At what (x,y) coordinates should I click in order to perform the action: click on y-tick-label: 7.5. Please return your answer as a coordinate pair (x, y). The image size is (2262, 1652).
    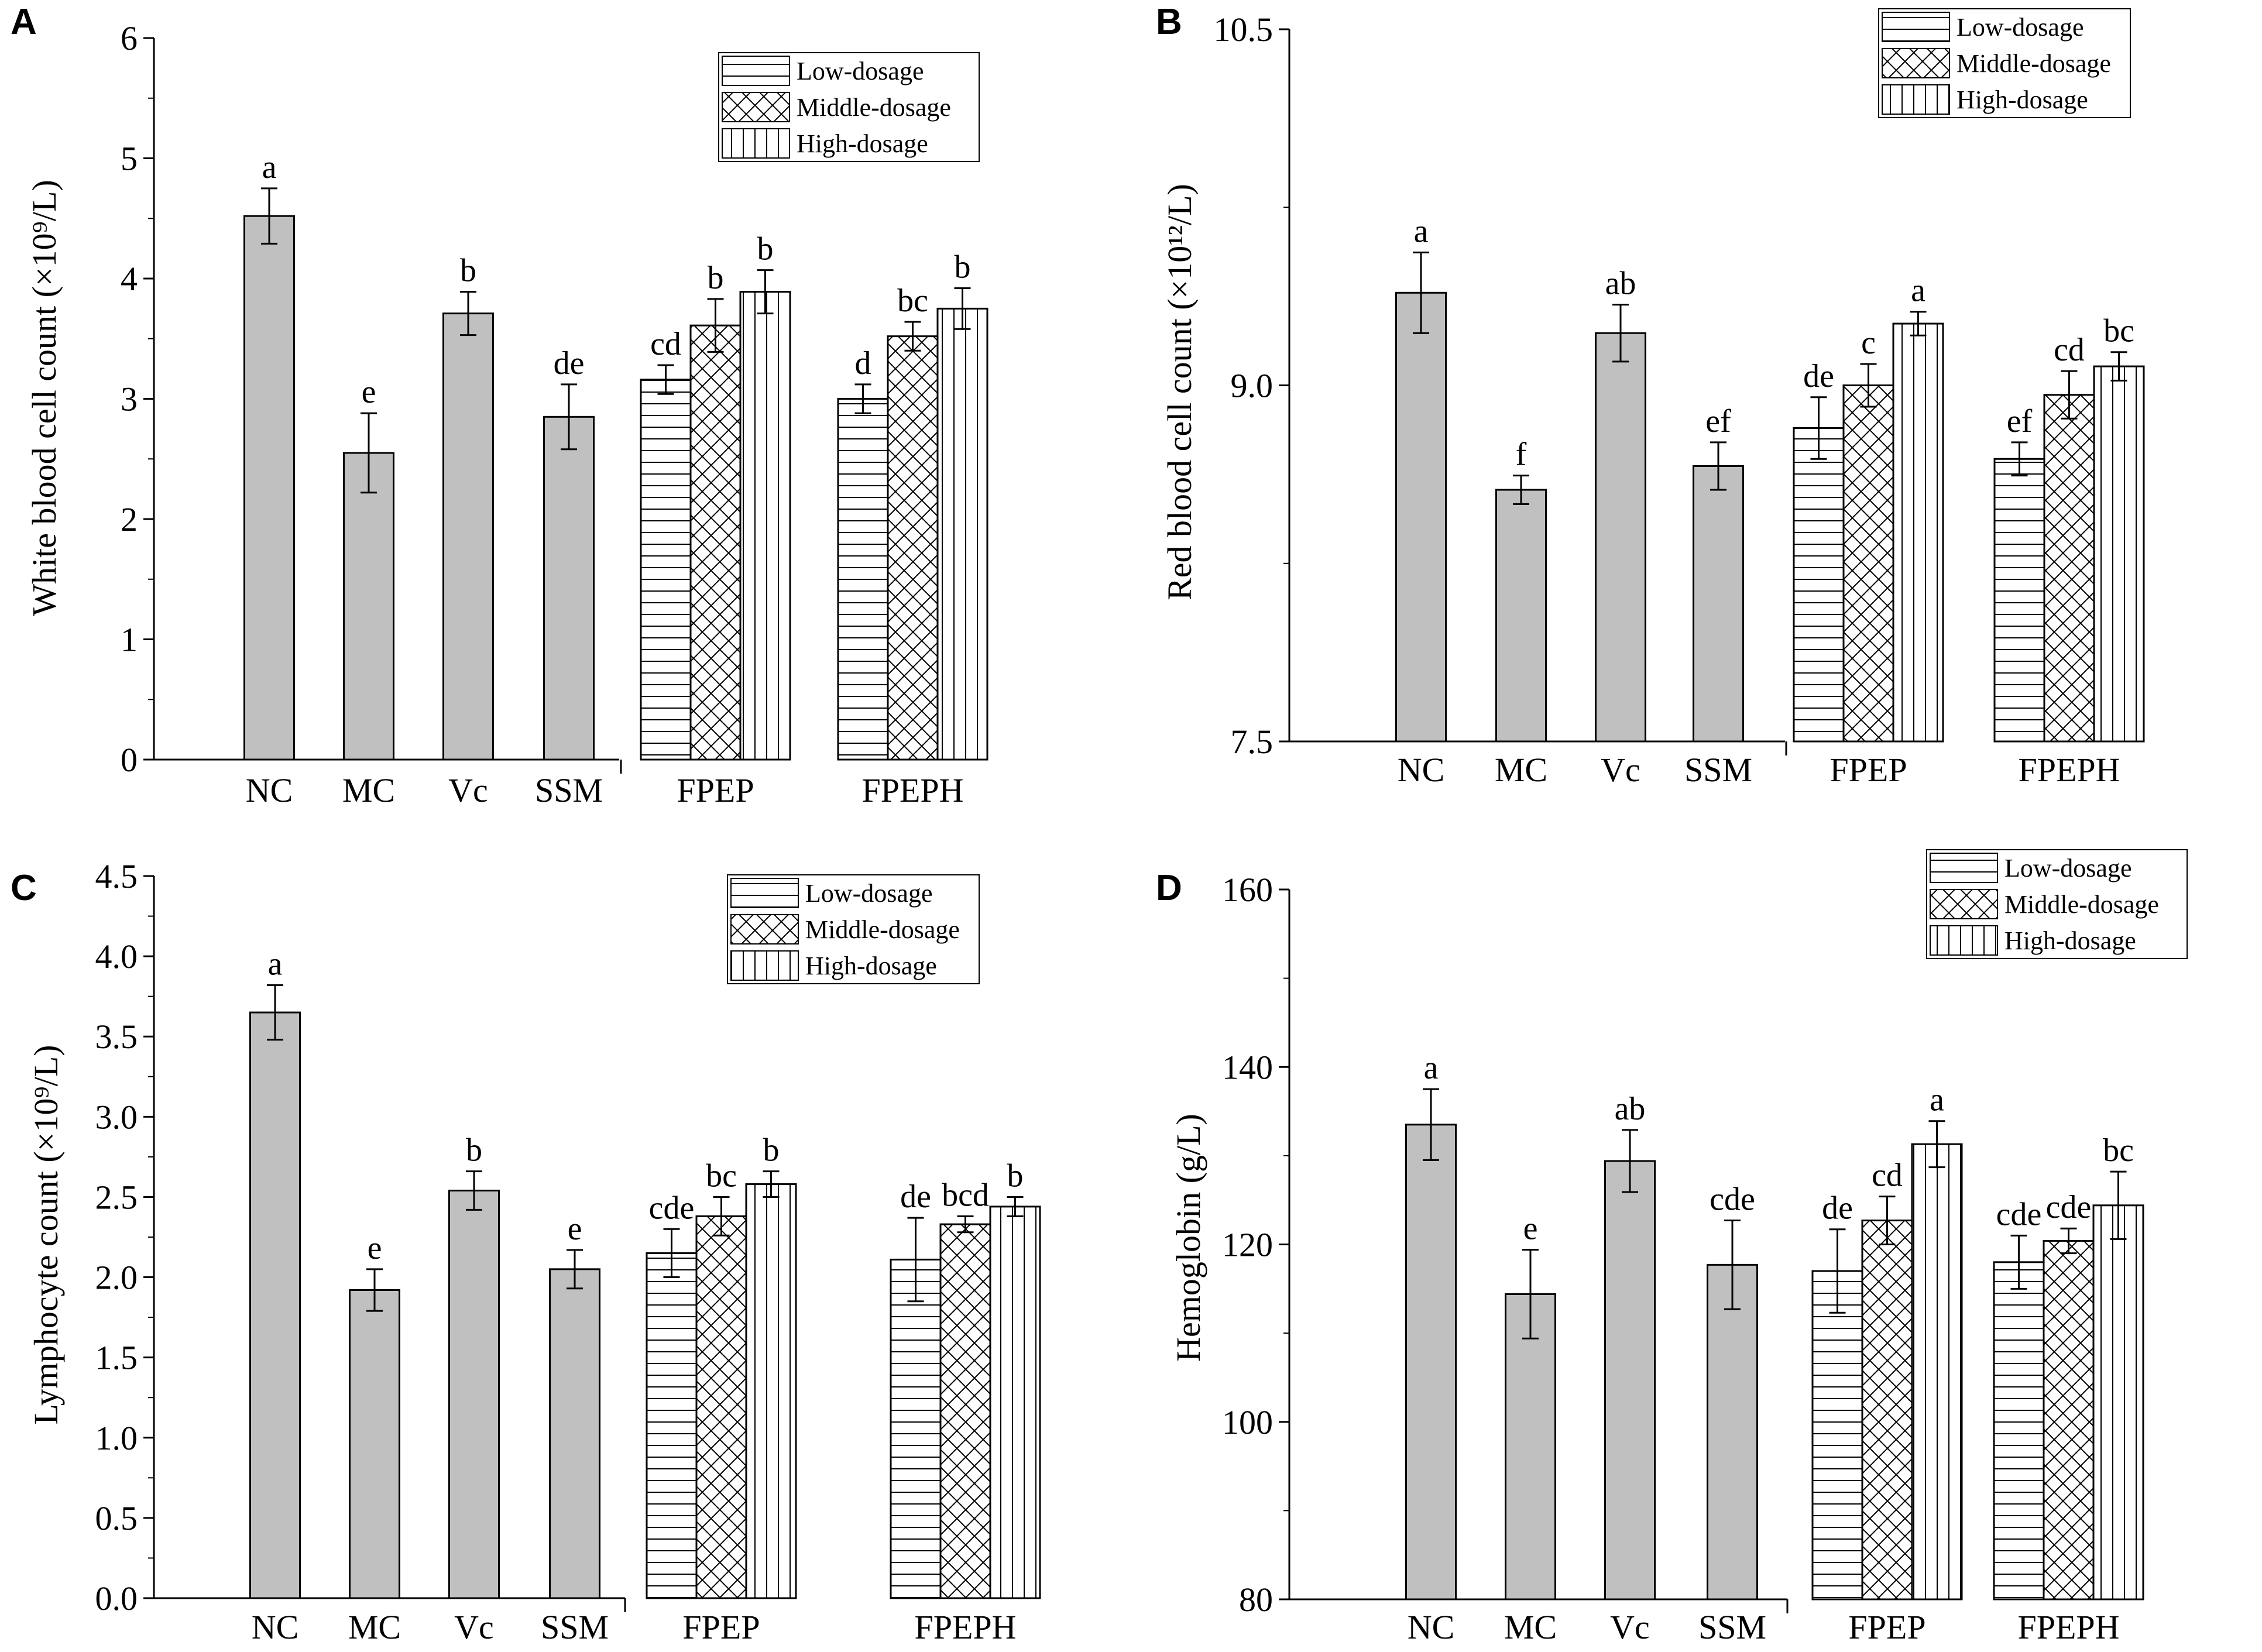
    Looking at the image, I should click on (1252, 742).